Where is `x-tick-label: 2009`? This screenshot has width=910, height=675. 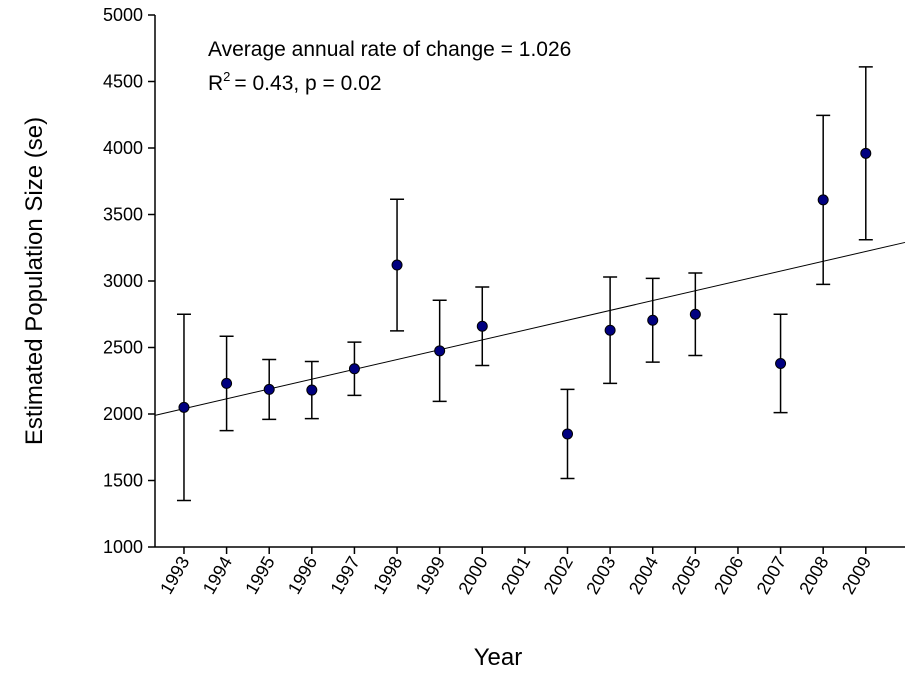
x-tick-label: 2009 is located at coordinates (856, 575).